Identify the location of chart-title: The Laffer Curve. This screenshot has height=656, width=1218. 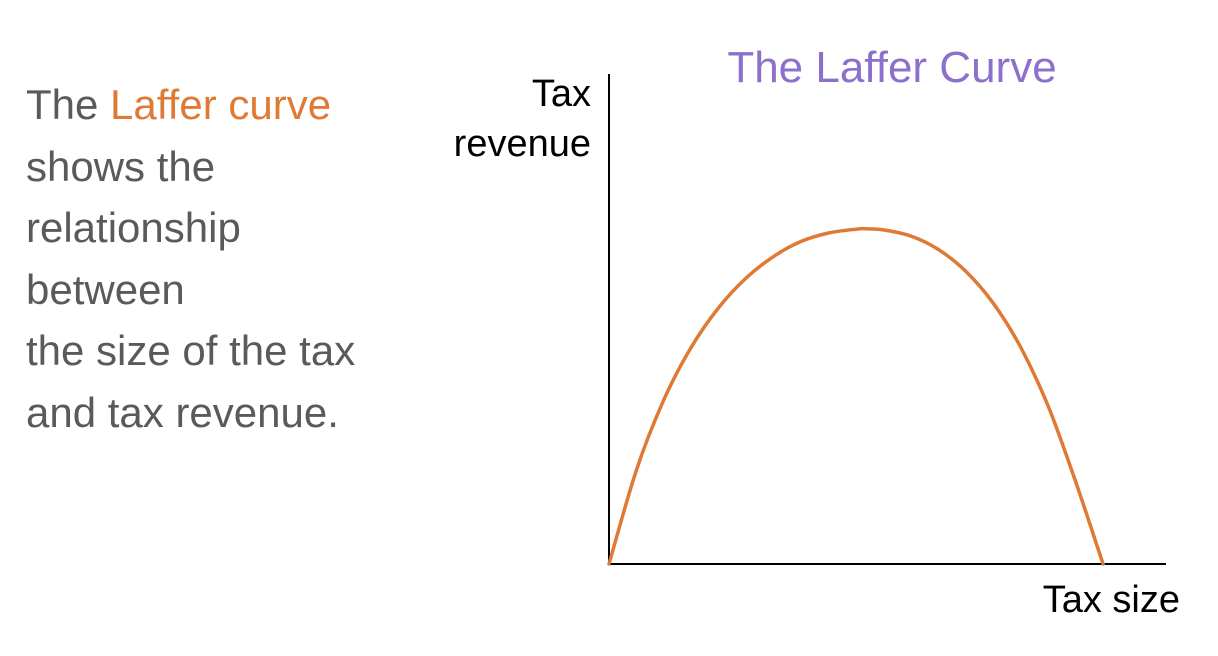
(891, 67).